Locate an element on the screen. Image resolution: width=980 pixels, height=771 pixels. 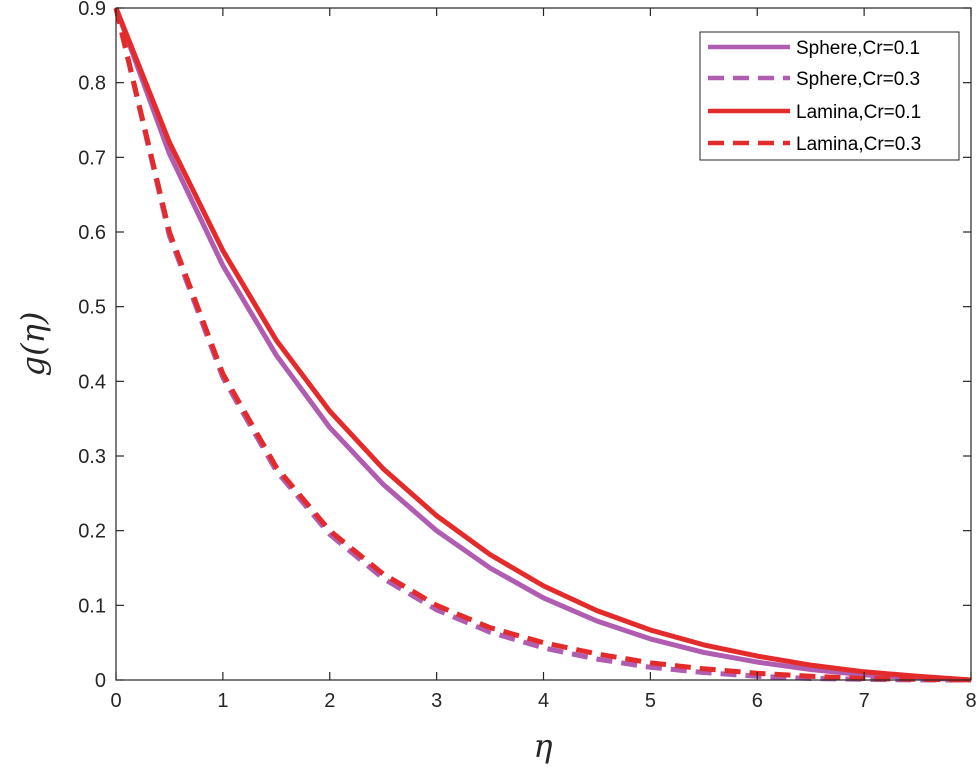
x-tick-label: 4 is located at coordinates (543, 701).